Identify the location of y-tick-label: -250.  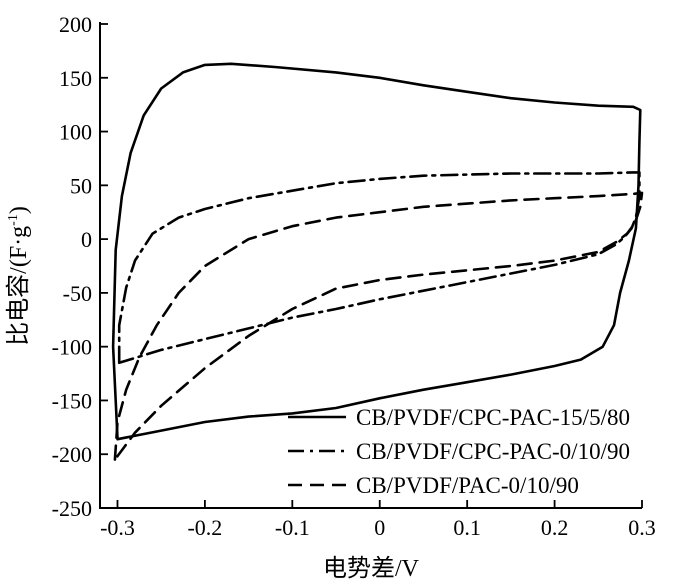
(72, 508).